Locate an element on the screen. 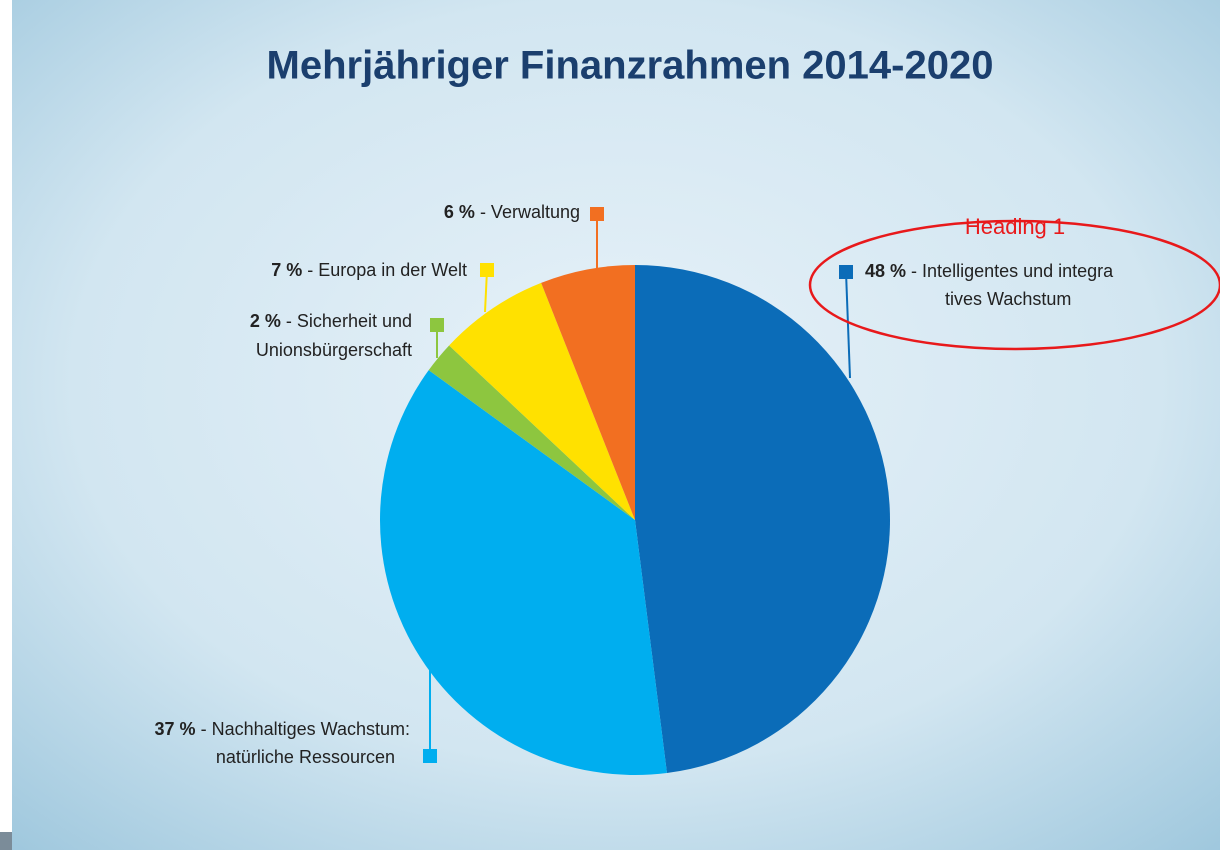 This screenshot has width=1220, height=850. slice-label: 6 % - Verwaltung is located at coordinates (512, 212).